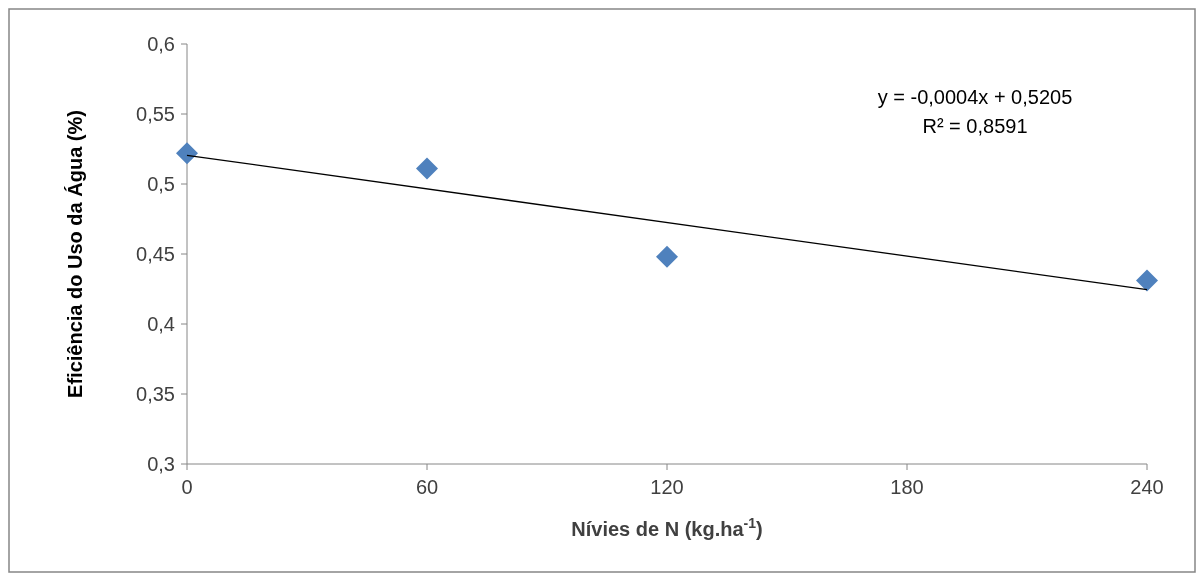  Describe the element at coordinates (161, 184) in the screenshot. I see `y-tick-label: 0,5` at that location.